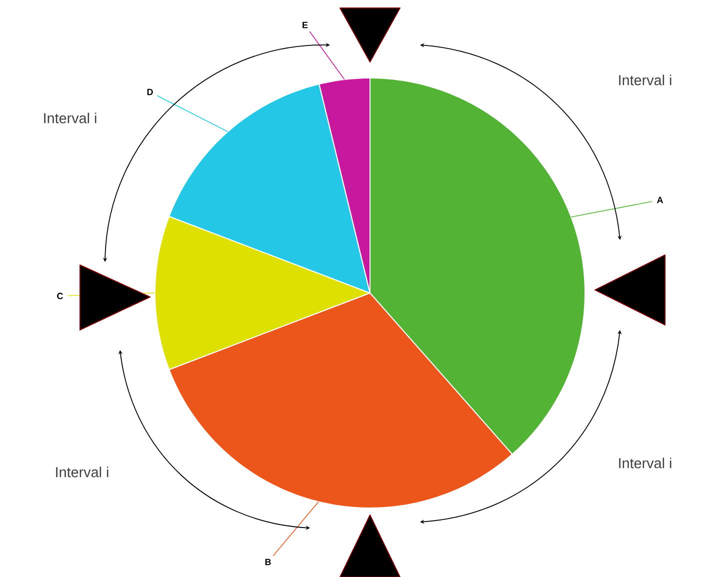 Image resolution: width=707 pixels, height=577 pixels. Describe the element at coordinates (150, 92) in the screenshot. I see `slice-label: D` at that location.